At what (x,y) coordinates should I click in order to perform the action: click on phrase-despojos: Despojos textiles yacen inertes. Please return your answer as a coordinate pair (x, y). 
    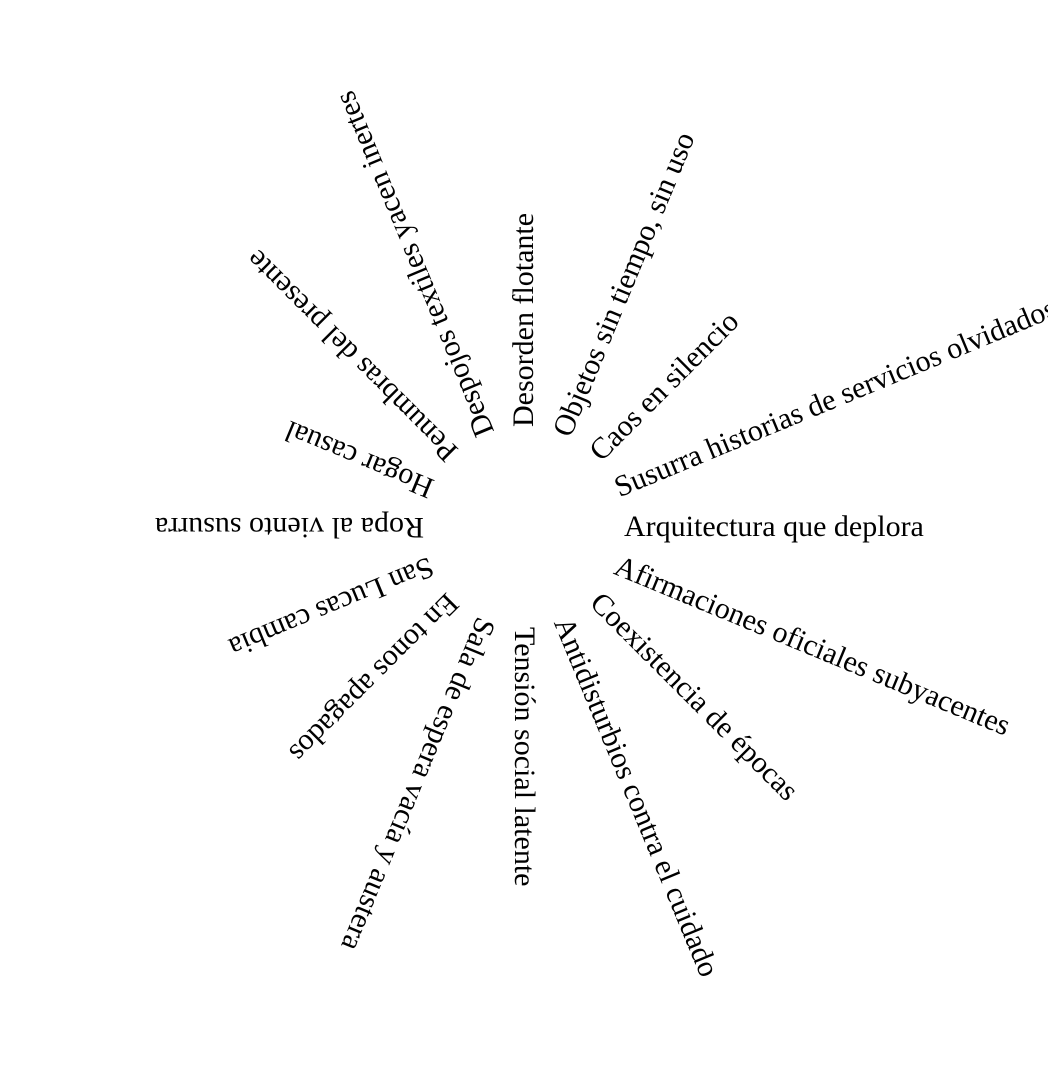
    Looking at the image, I should click on (414, 263).